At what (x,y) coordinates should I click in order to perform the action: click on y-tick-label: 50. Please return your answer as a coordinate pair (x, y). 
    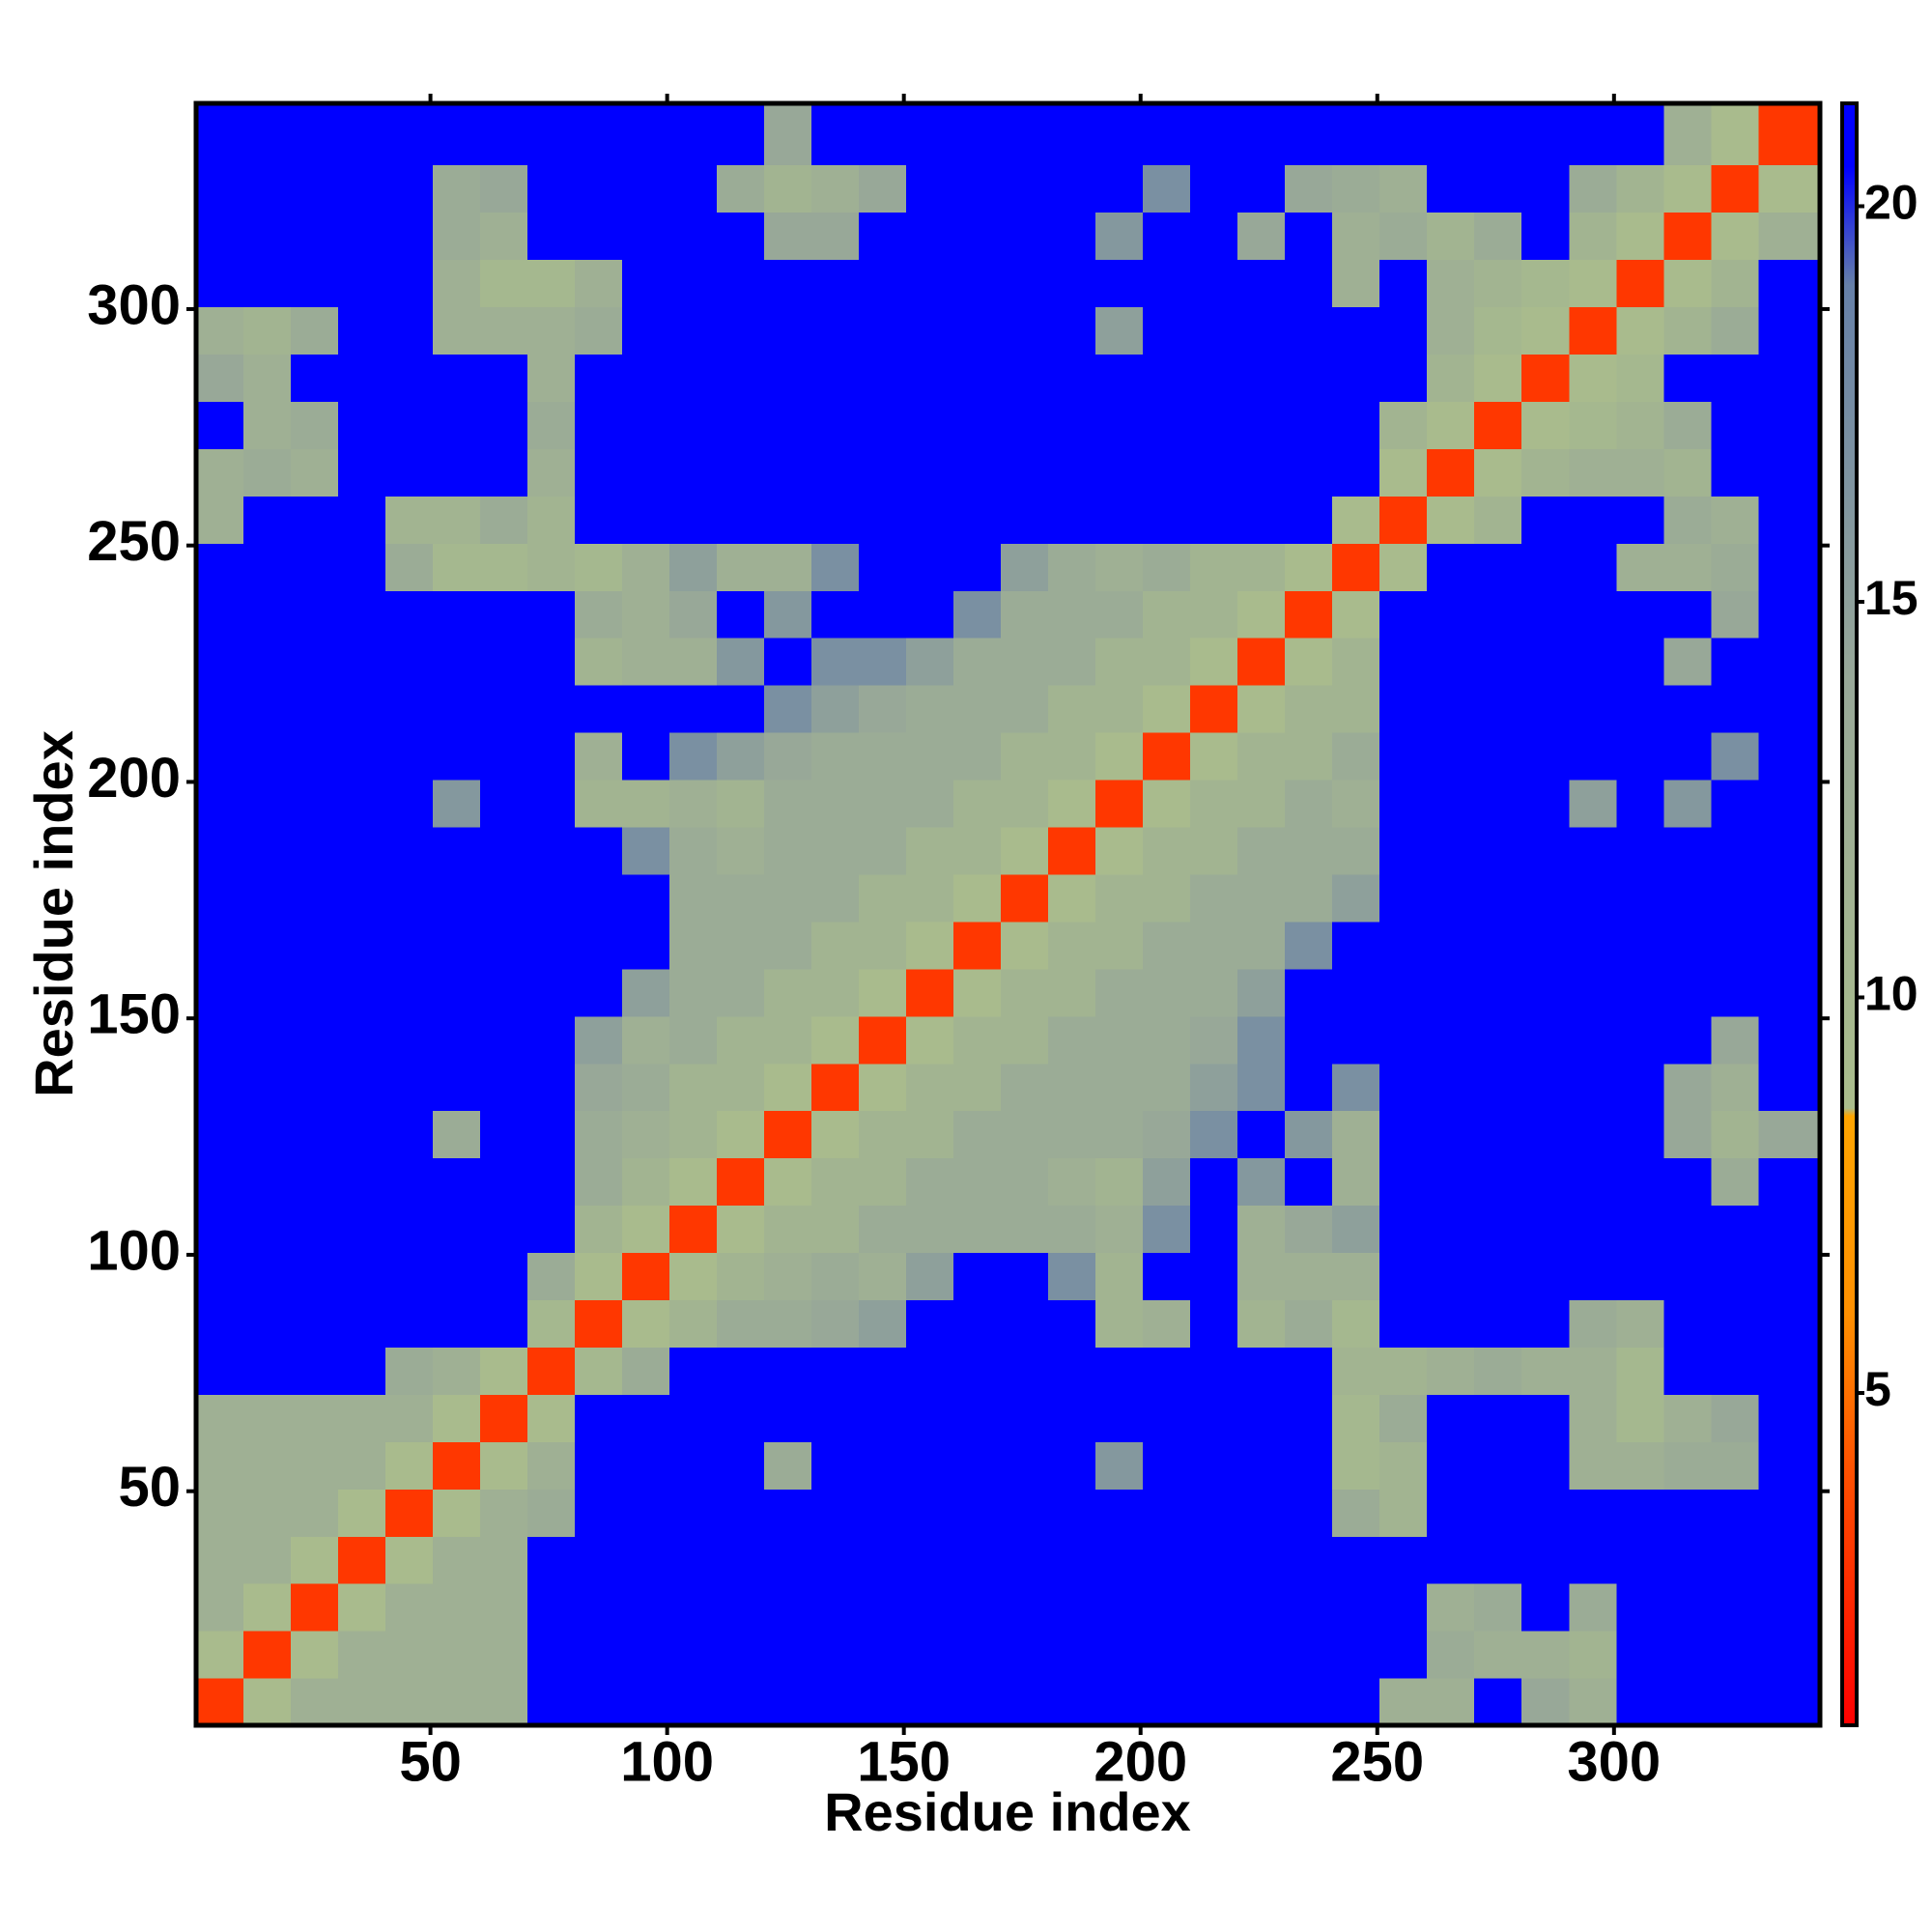
    Looking at the image, I should click on (149, 1487).